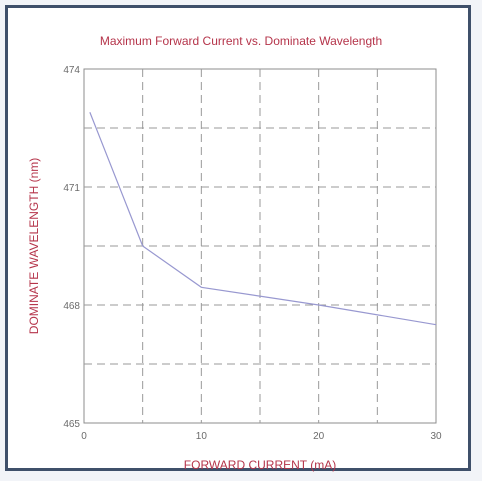 Image resolution: width=482 pixels, height=481 pixels. Describe the element at coordinates (71, 70) in the screenshot. I see `y-tick-label: 474` at that location.